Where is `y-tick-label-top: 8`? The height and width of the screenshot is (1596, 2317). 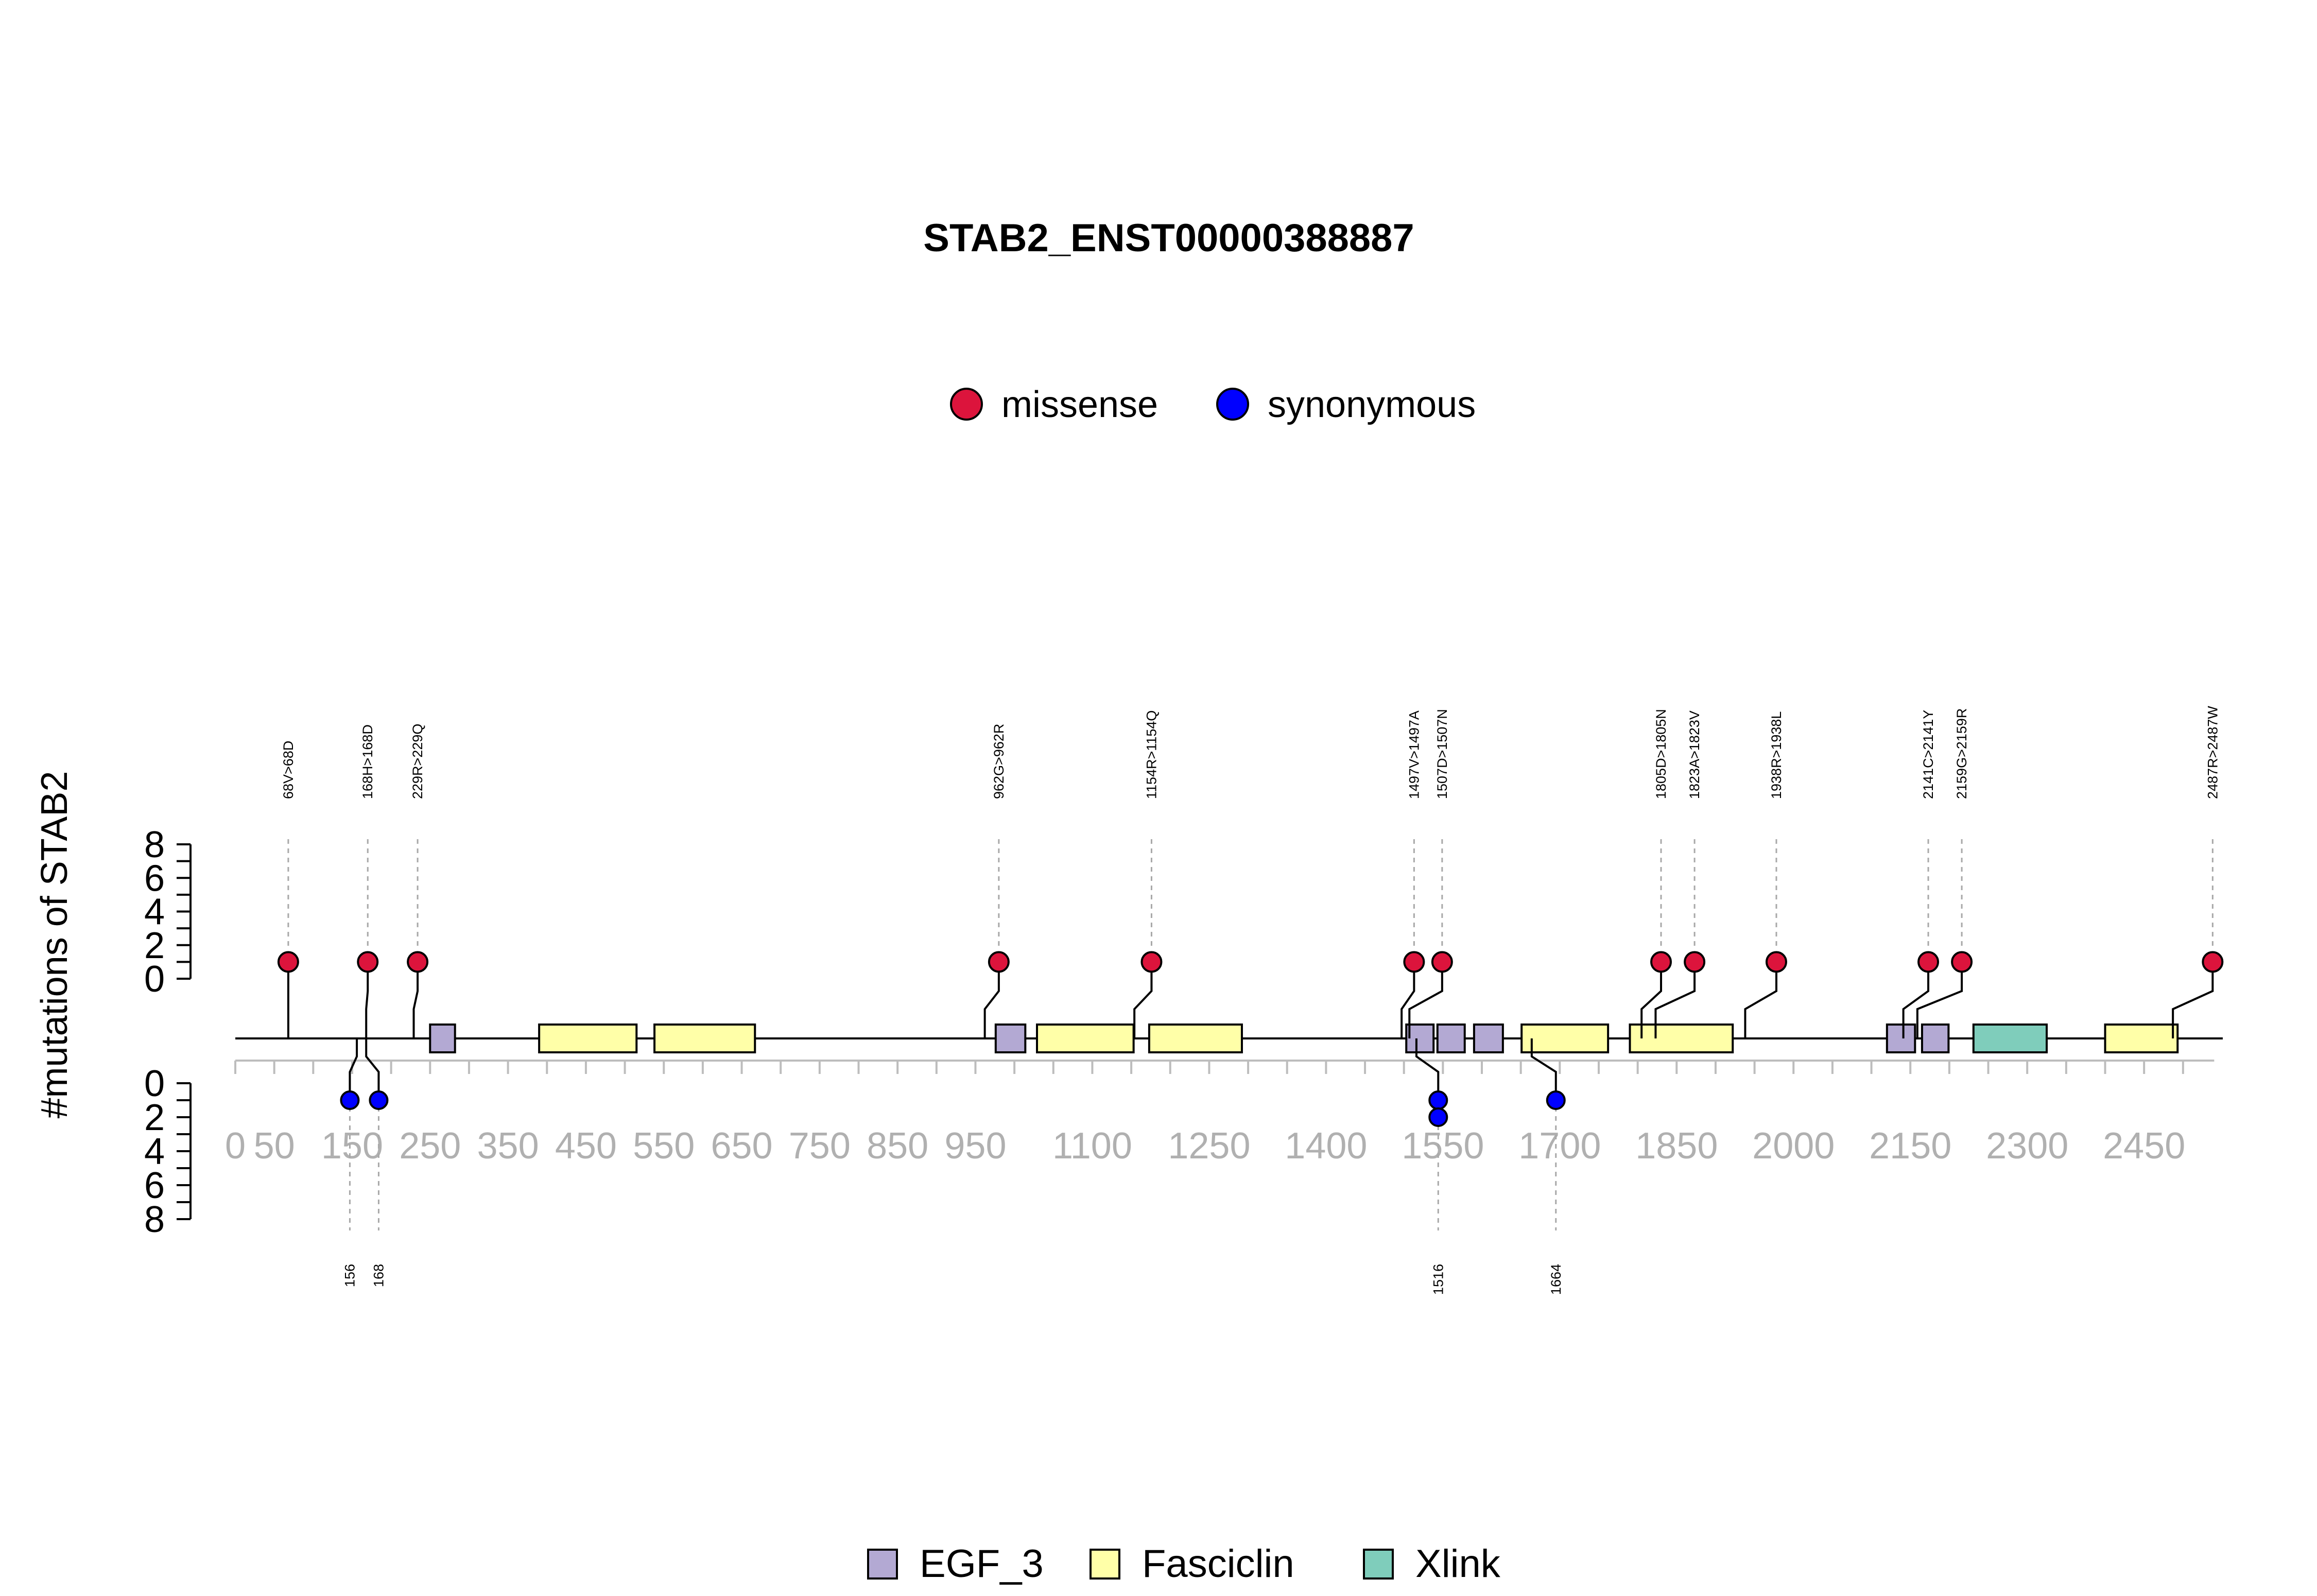
y-tick-label-top: 8 is located at coordinates (154, 844).